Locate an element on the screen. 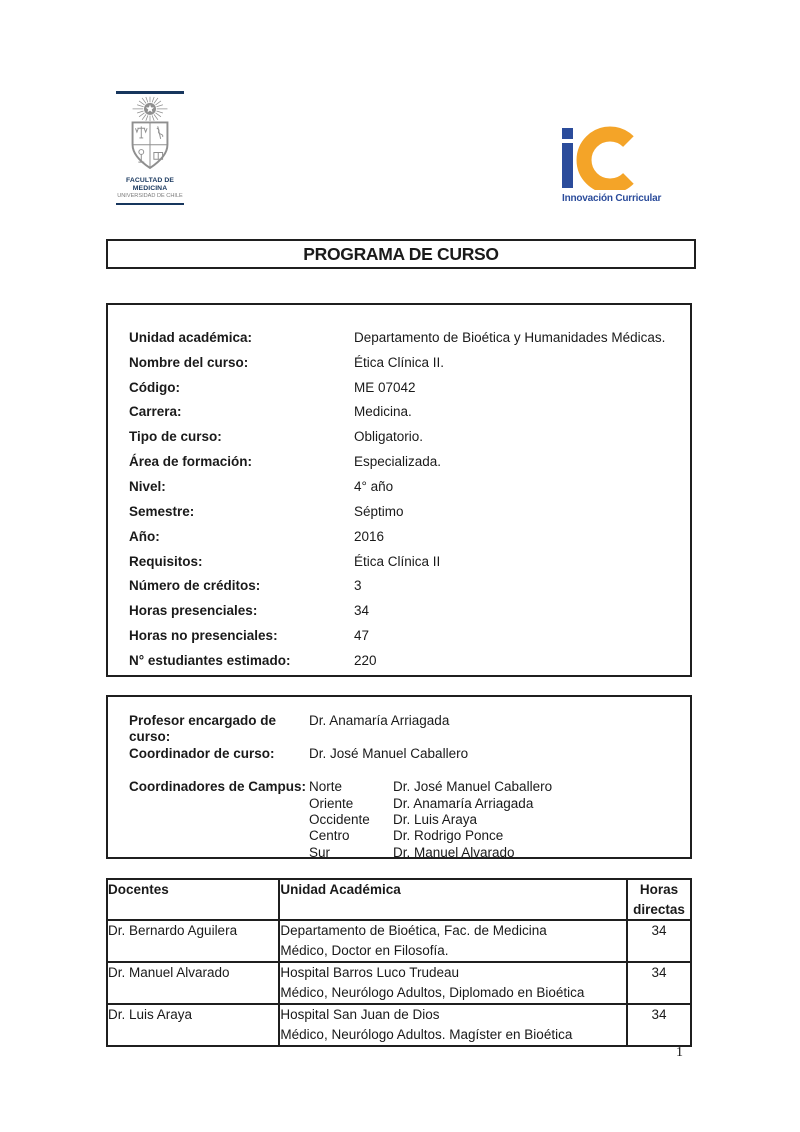  campus-row: Oriente Dr. Anamaría Arriagada is located at coordinates (499, 804).